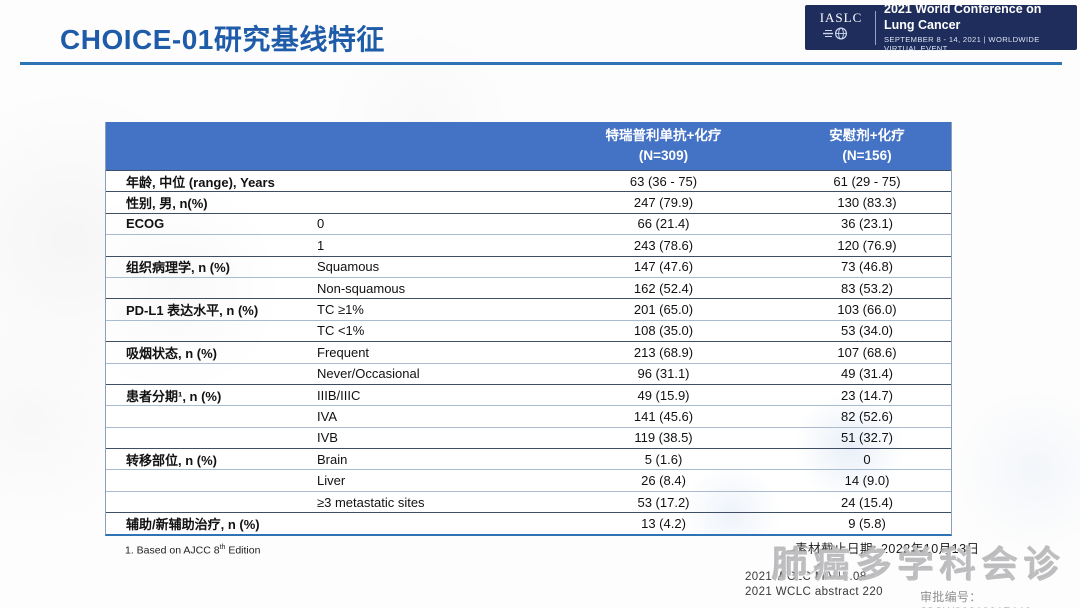 This screenshot has width=1080, height=608. What do you see at coordinates (835, 33) in the screenshot?
I see `iaslc-globe-icon` at bounding box center [835, 33].